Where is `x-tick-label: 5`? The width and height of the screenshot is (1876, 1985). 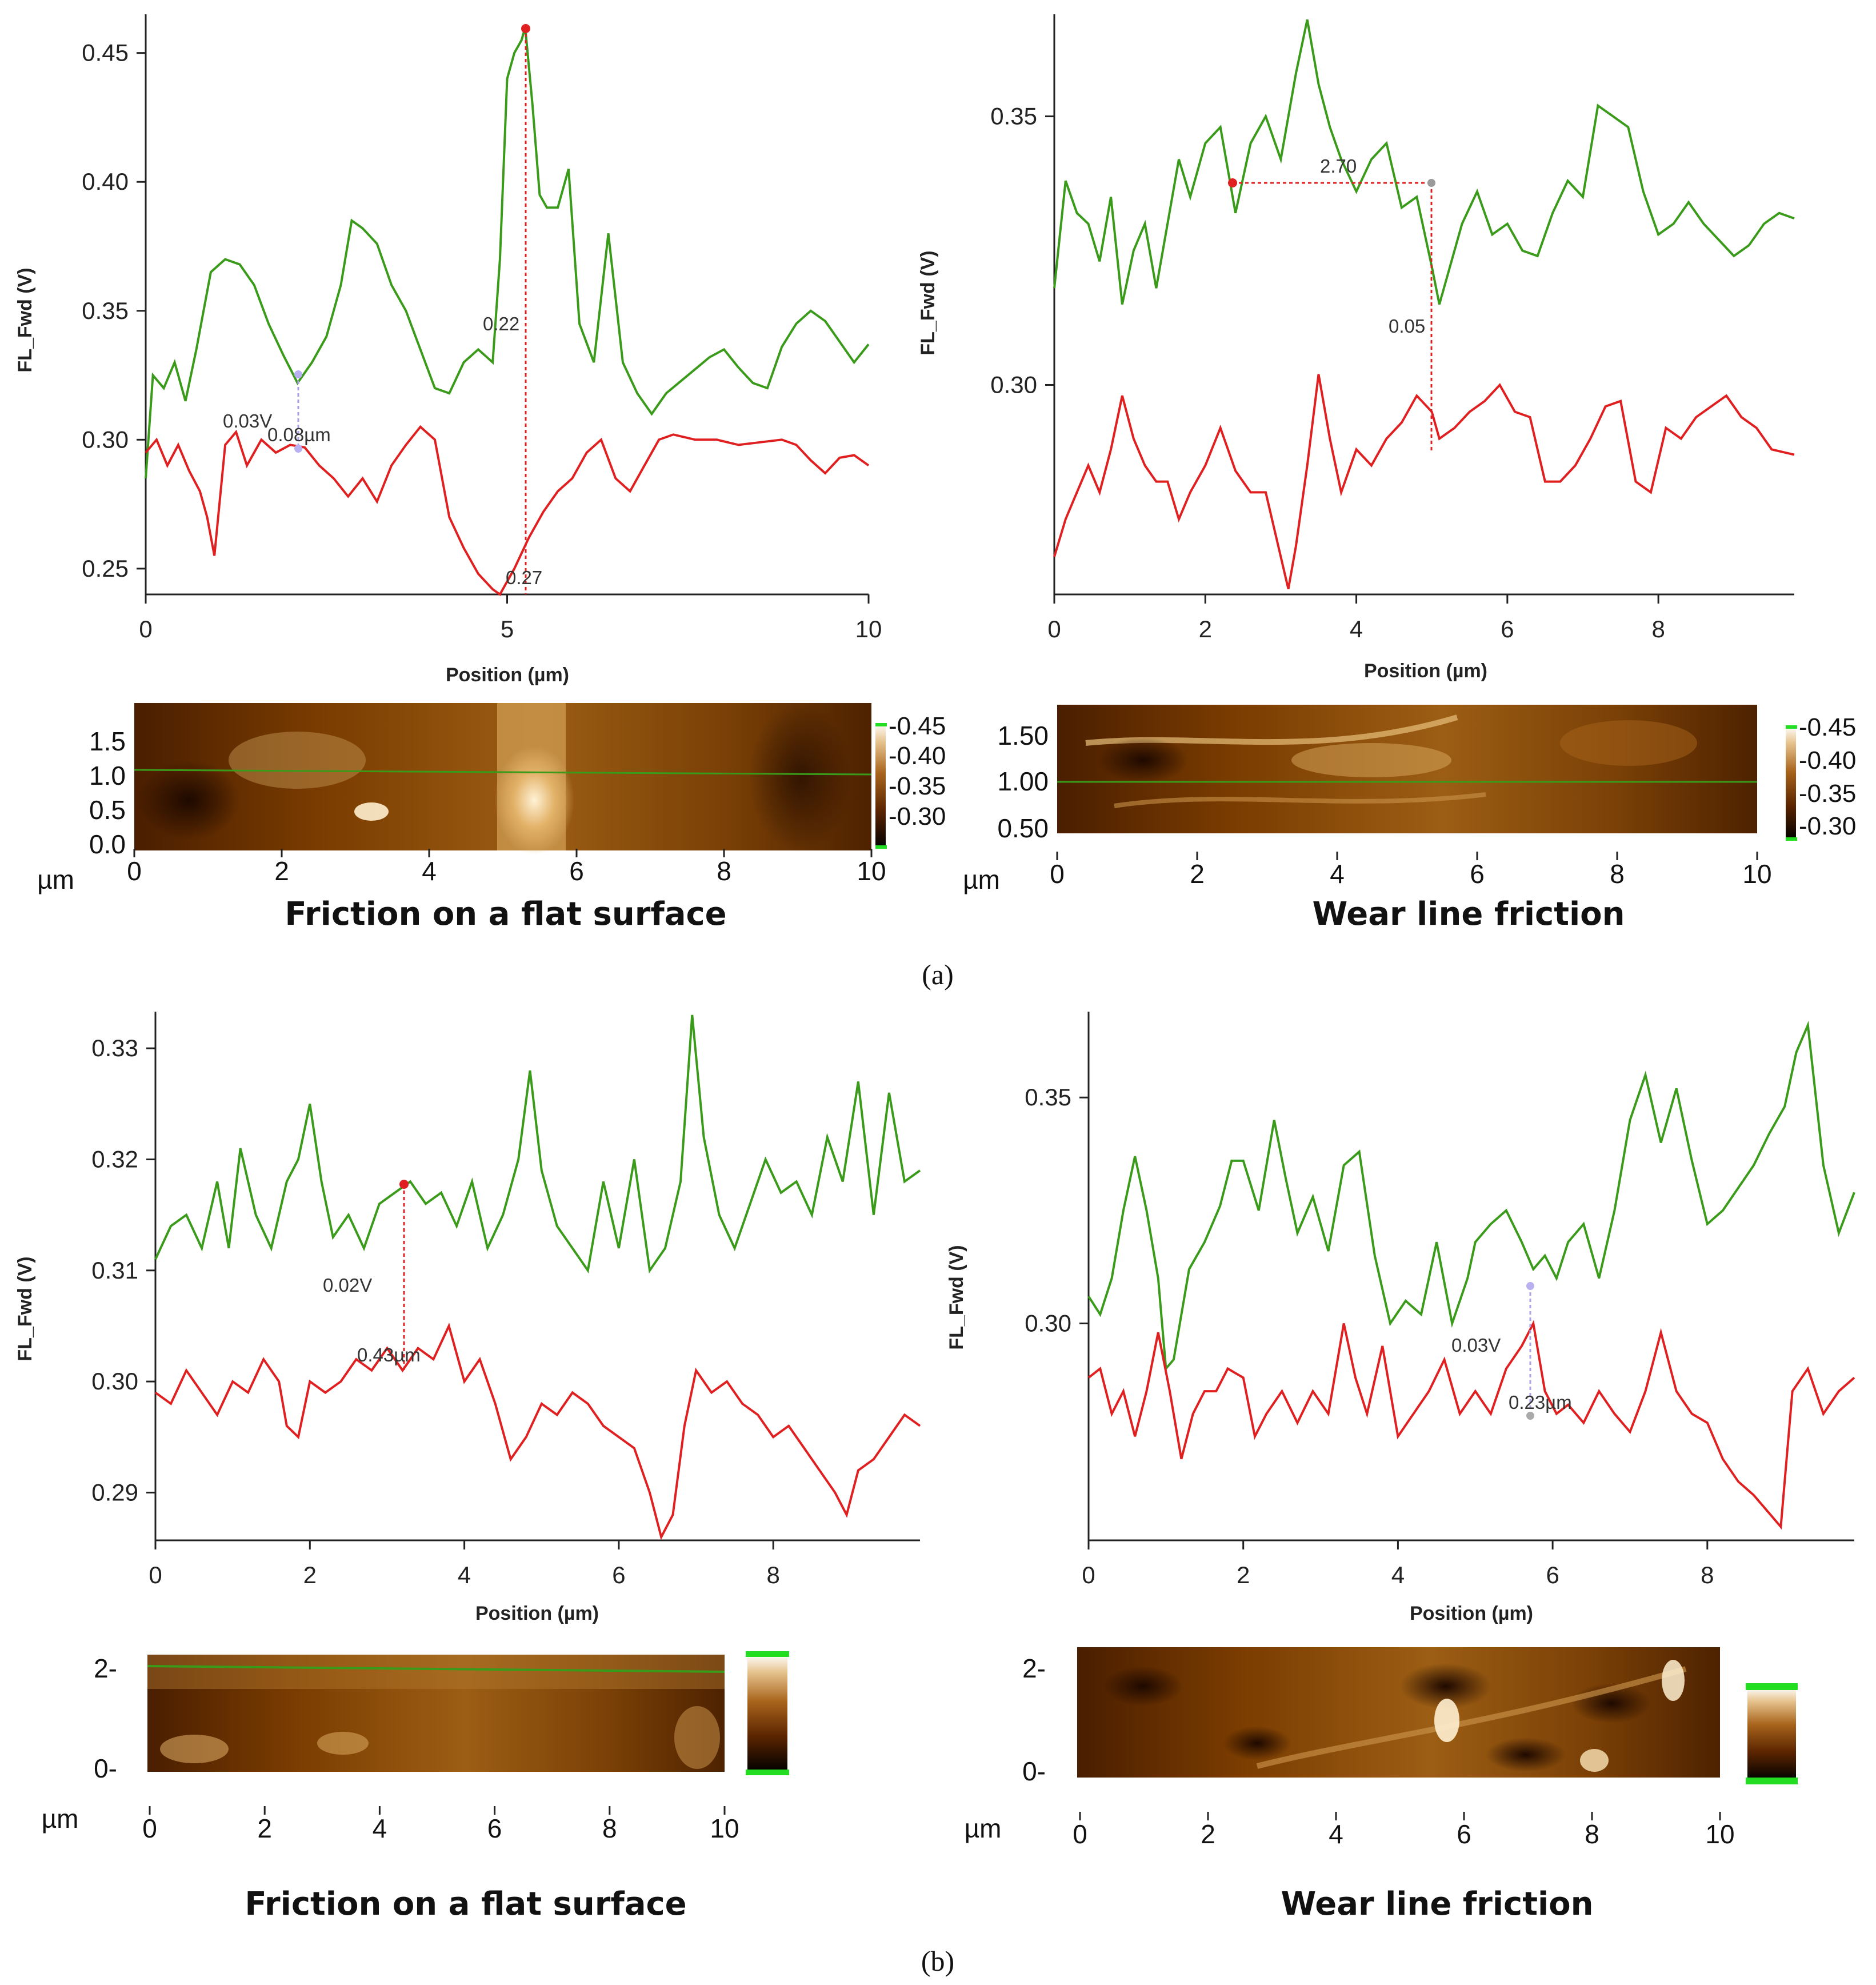 x-tick-label: 5 is located at coordinates (507, 629).